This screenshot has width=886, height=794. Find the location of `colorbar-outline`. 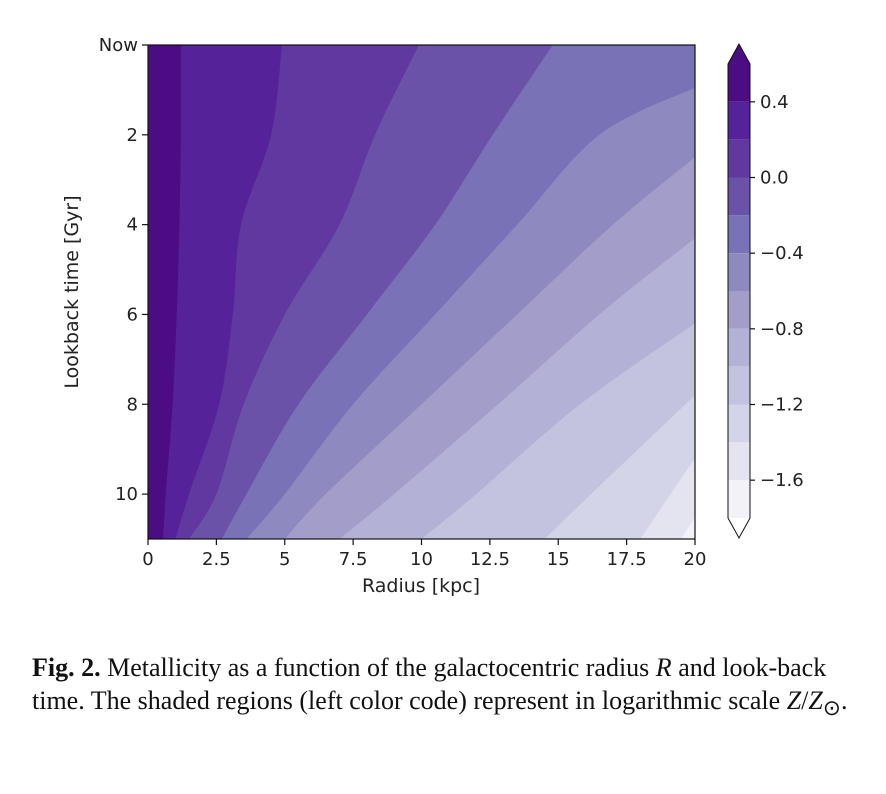

colorbar-outline is located at coordinates (739, 291).